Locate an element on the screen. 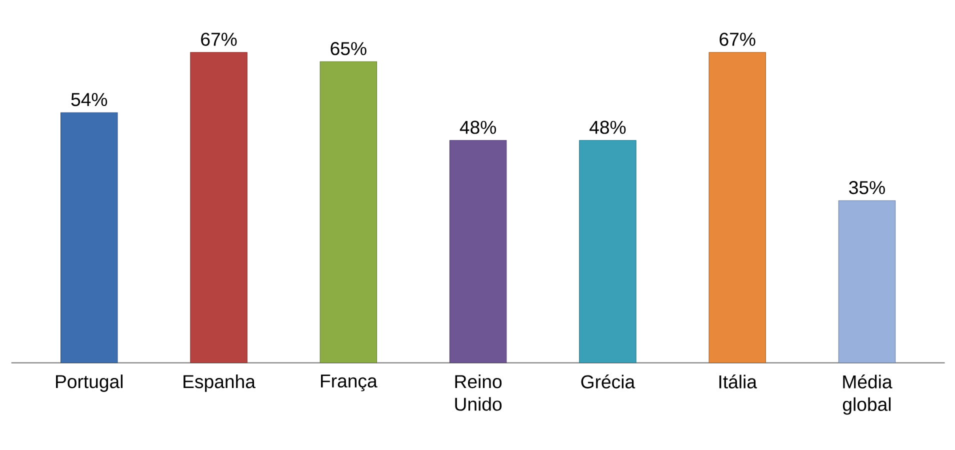 The height and width of the screenshot is (450, 955). x-tick-label: França is located at coordinates (349, 383).